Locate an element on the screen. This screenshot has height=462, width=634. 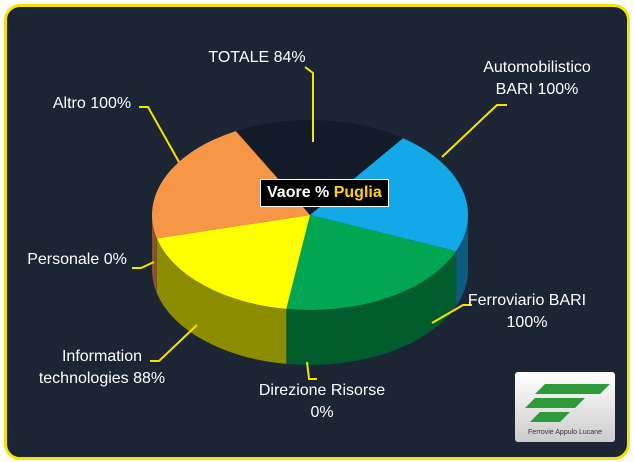
category-label: Automobilistico BARI is located at coordinates (537, 78).